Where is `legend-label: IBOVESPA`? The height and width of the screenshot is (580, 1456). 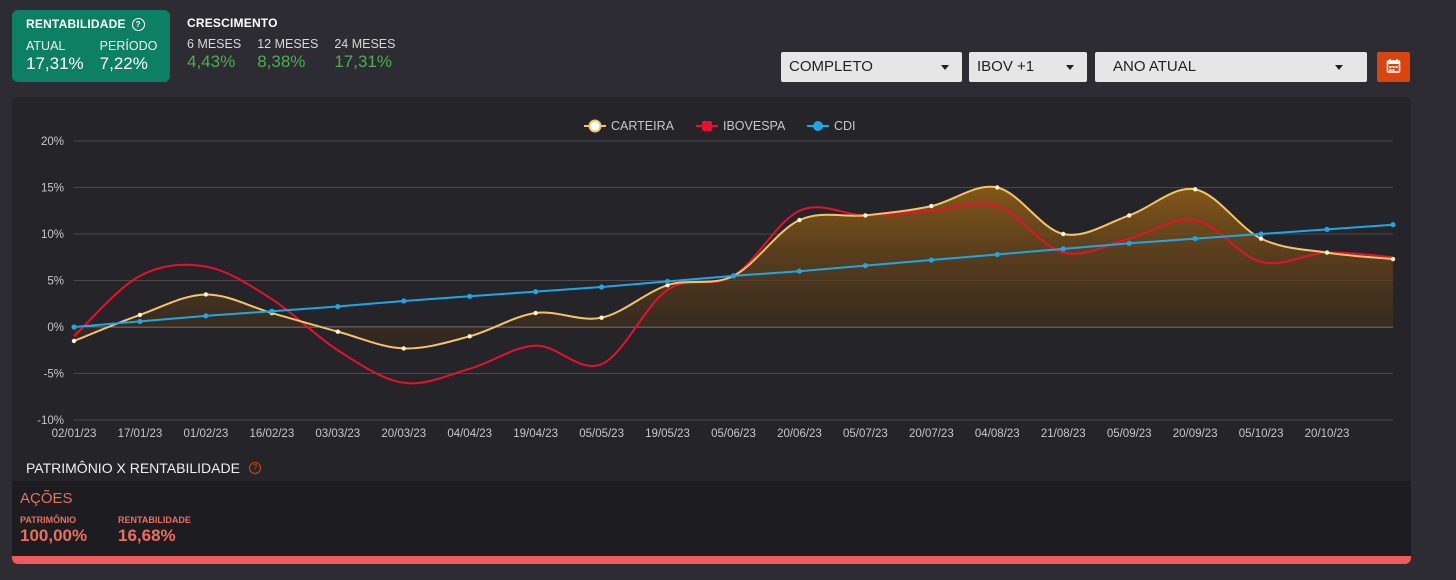
legend-label: IBOVESPA is located at coordinates (754, 126).